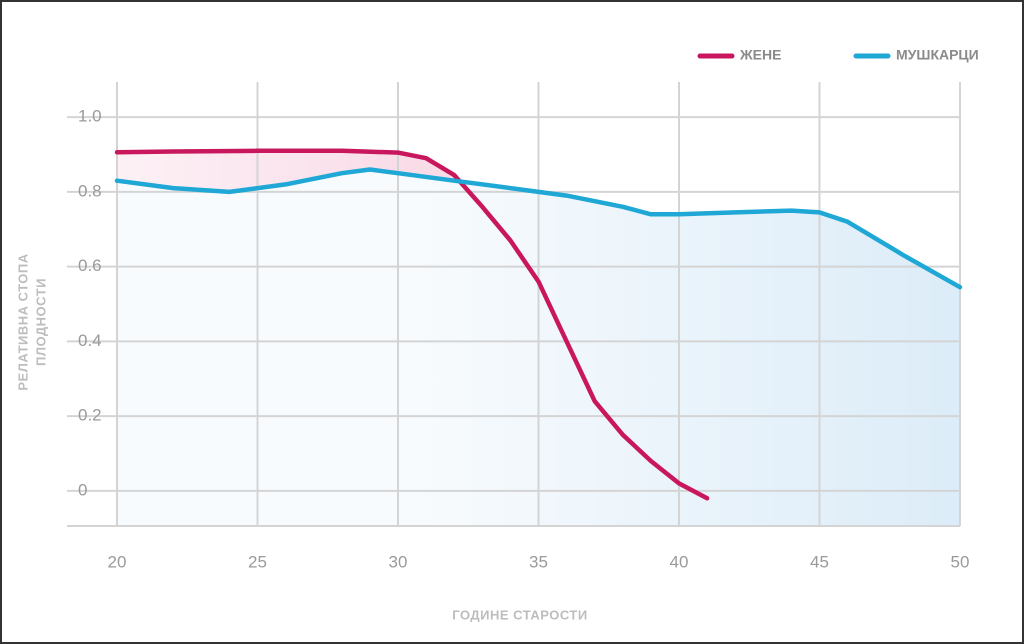  Describe the element at coordinates (937, 55) in the screenshot. I see `legend-label: МУШКАРЦИ` at that location.